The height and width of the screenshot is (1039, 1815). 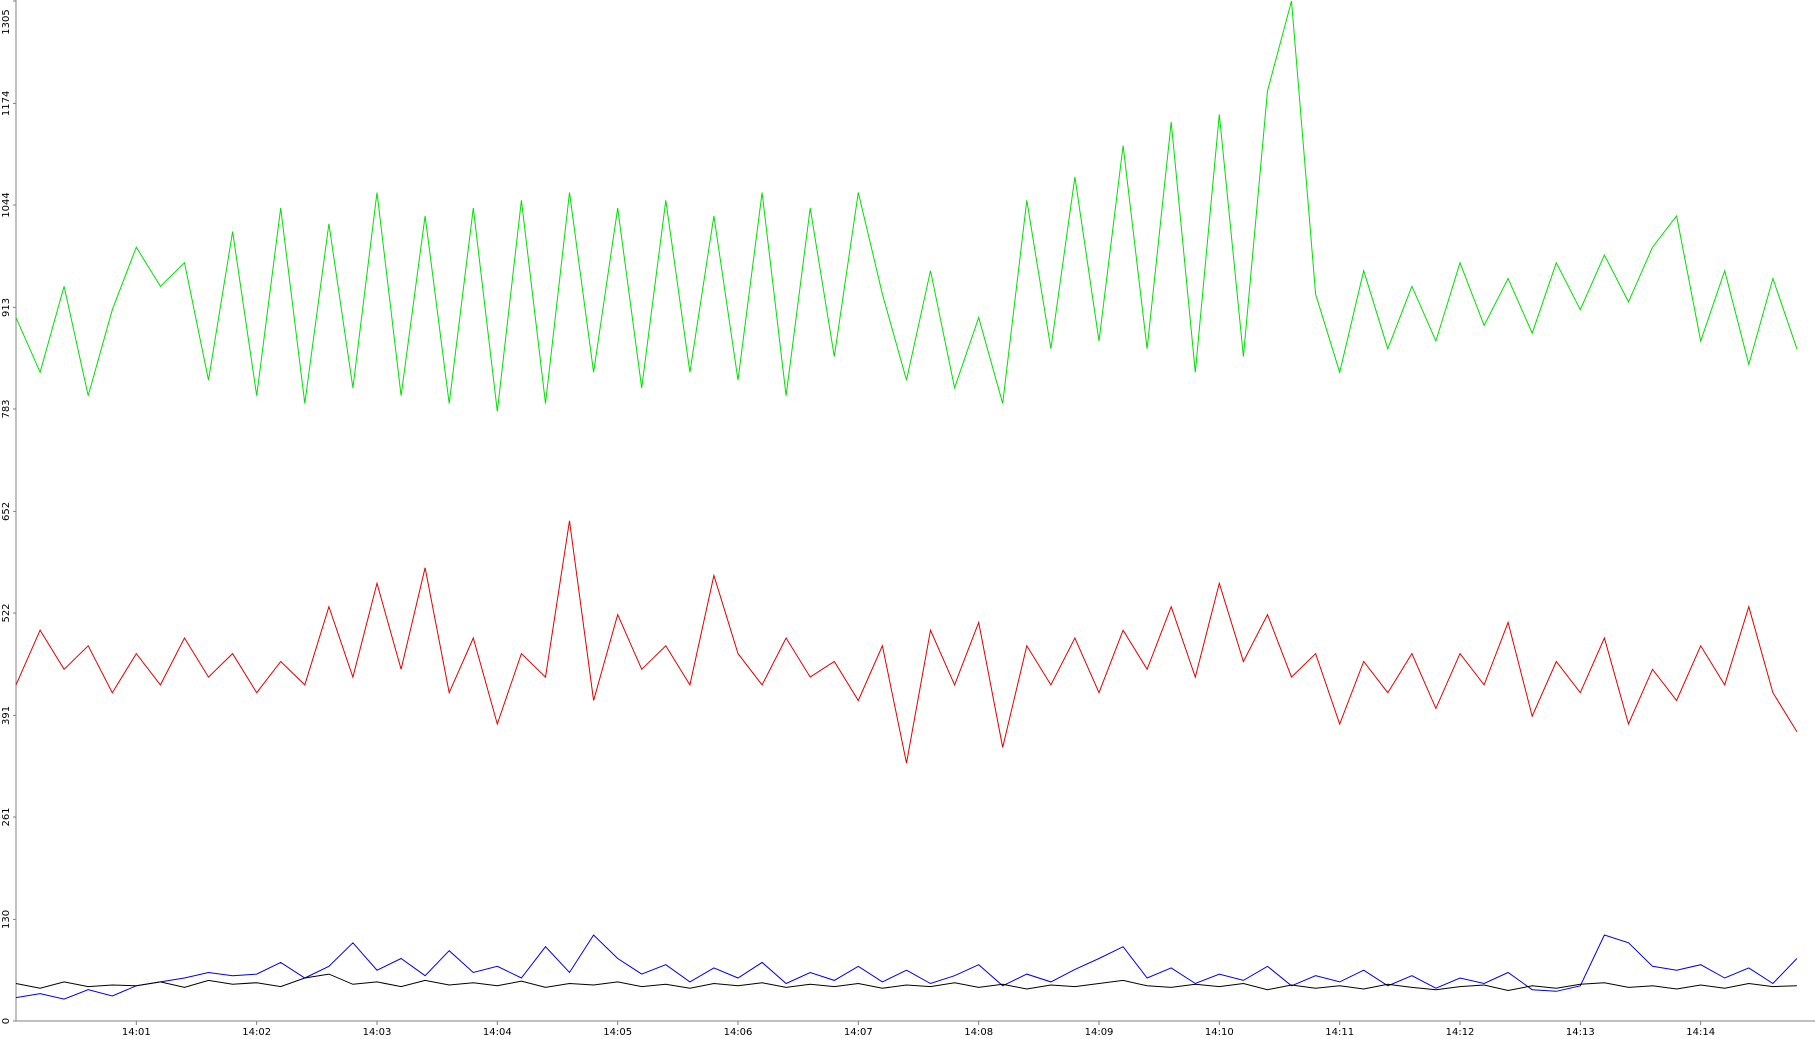 I want to click on y-tick-label: 130, so click(x=6, y=919).